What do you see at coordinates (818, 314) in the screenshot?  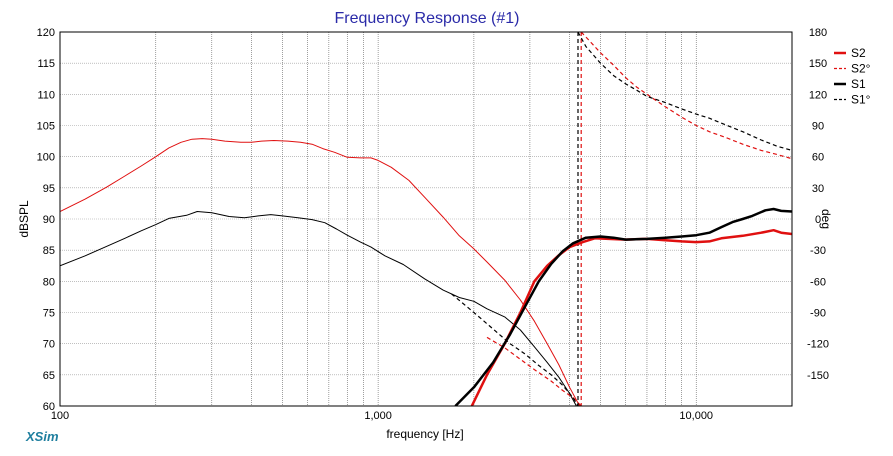 I see `y2-tick-label: -90` at bounding box center [818, 314].